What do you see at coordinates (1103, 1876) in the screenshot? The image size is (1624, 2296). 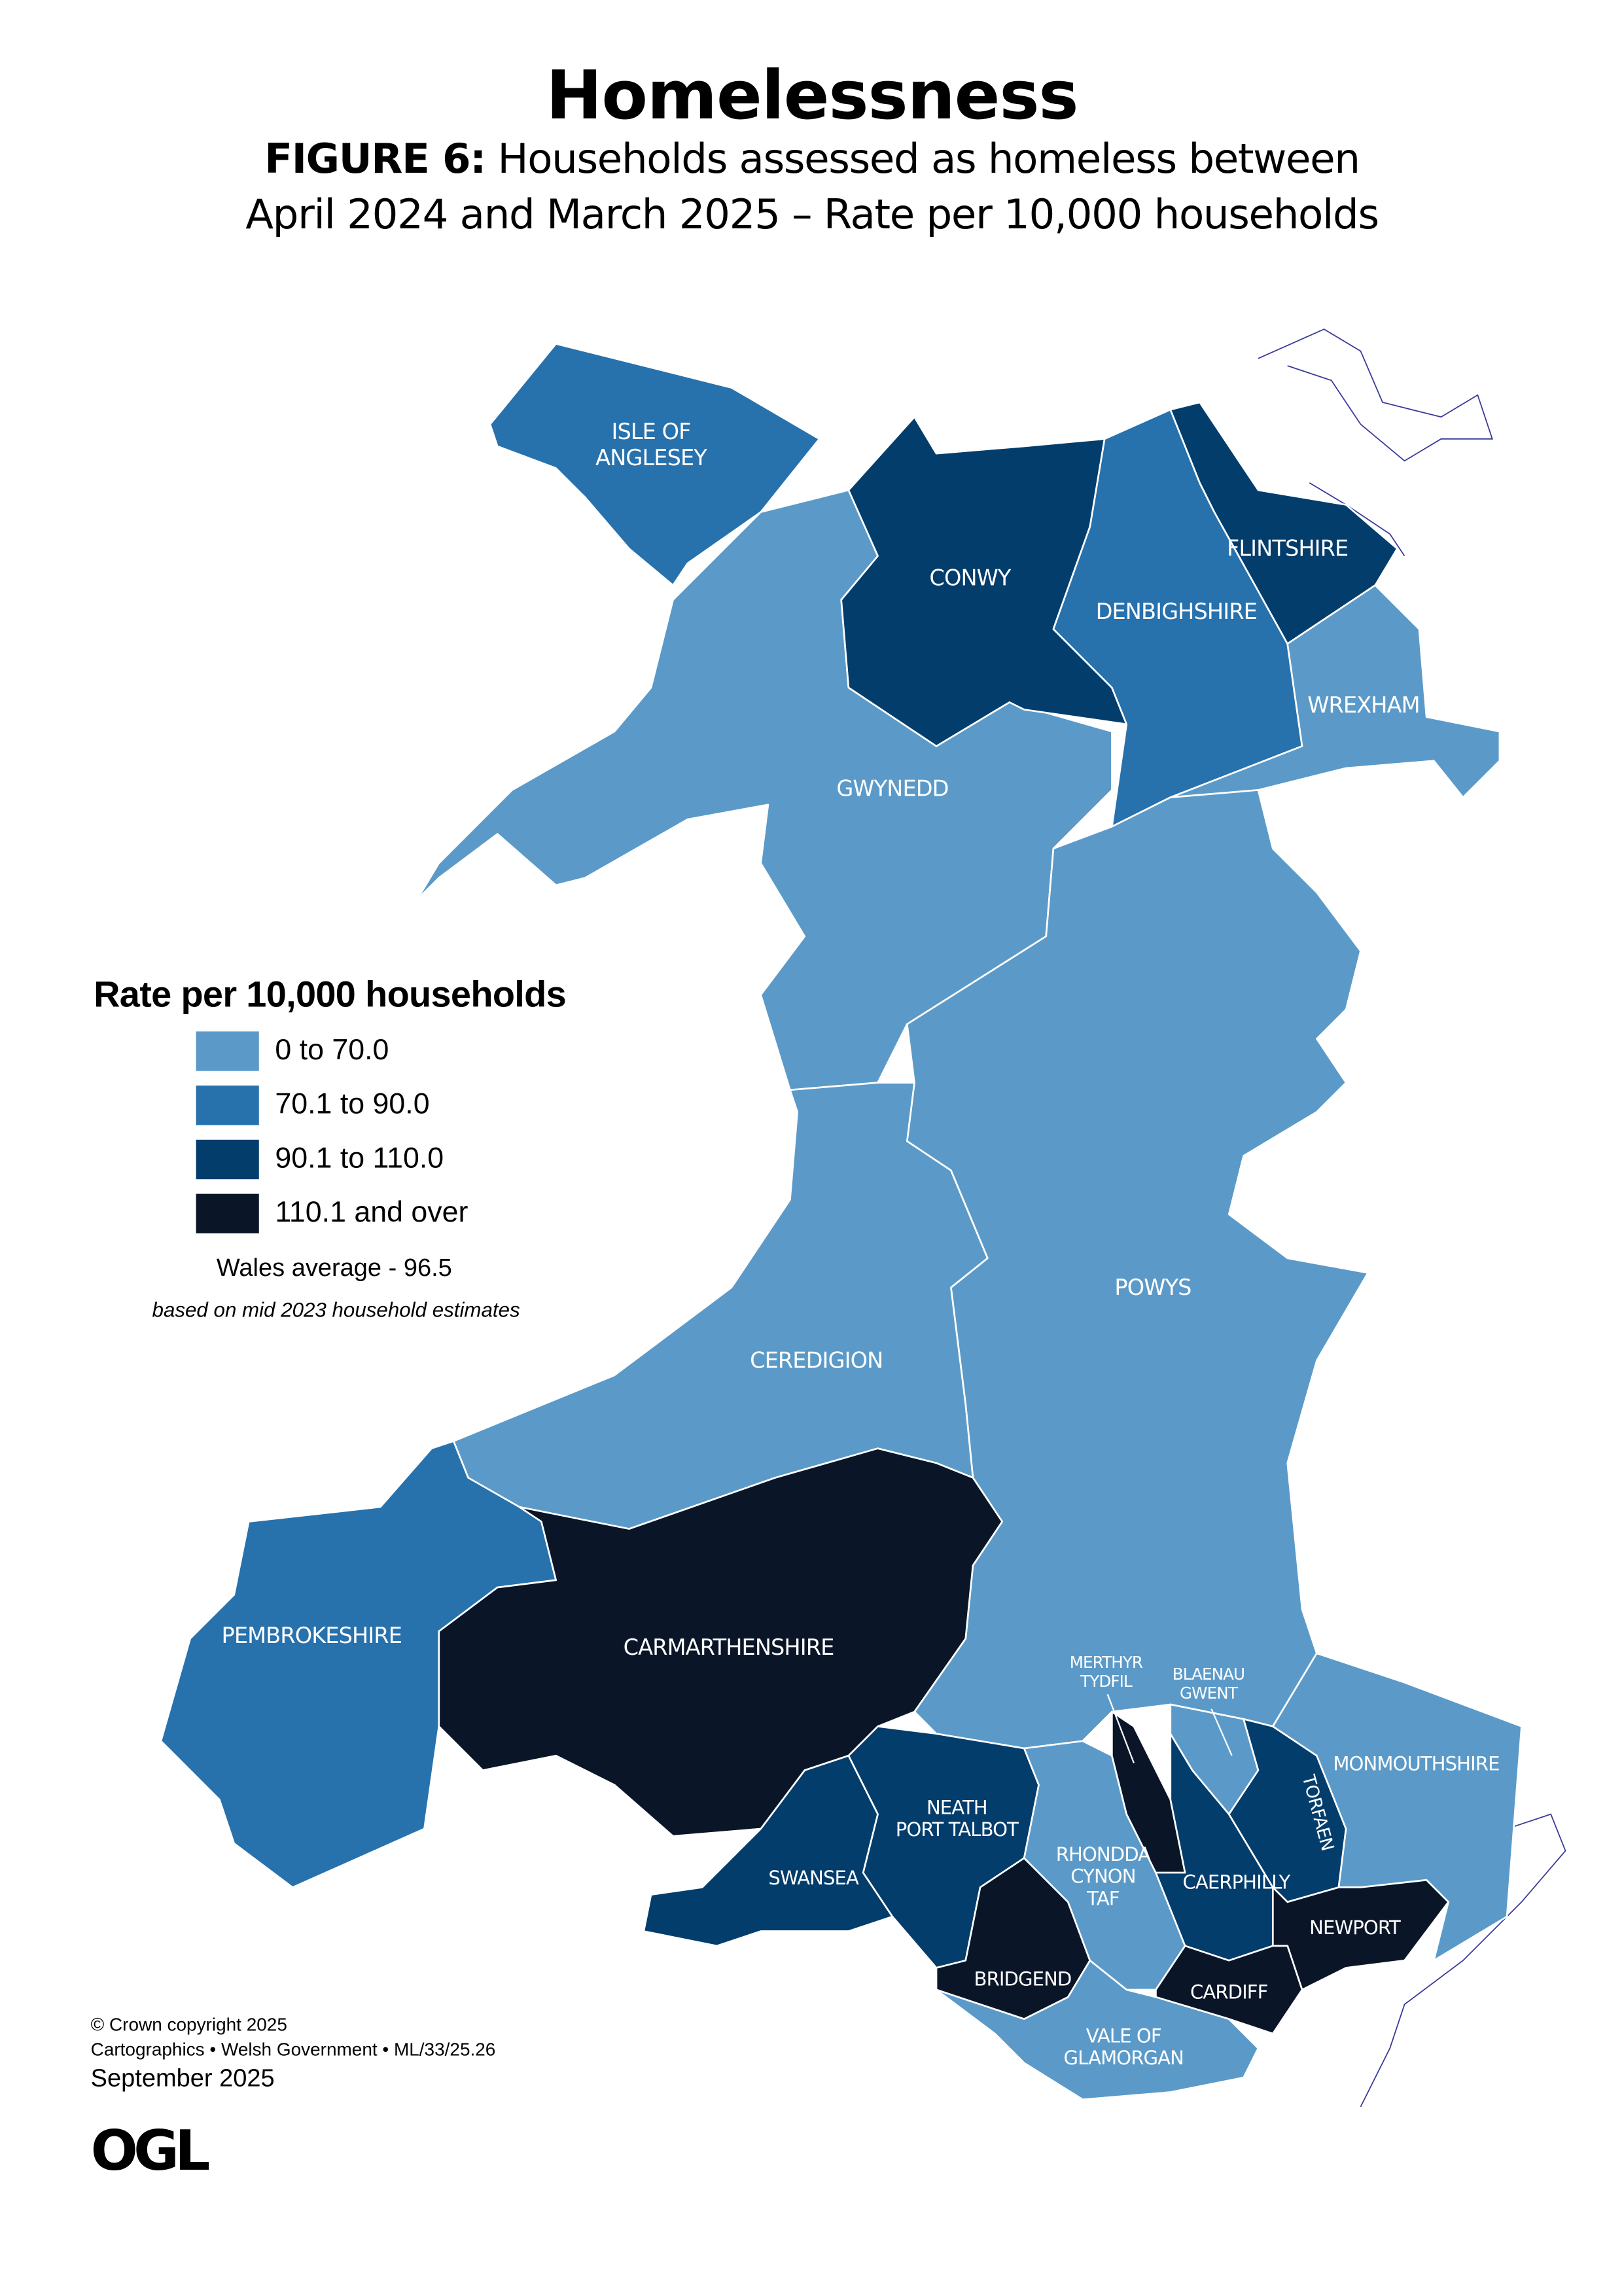 I see `label-rhondda-cynon-taf: RHONDDA CYNON TAF` at bounding box center [1103, 1876].